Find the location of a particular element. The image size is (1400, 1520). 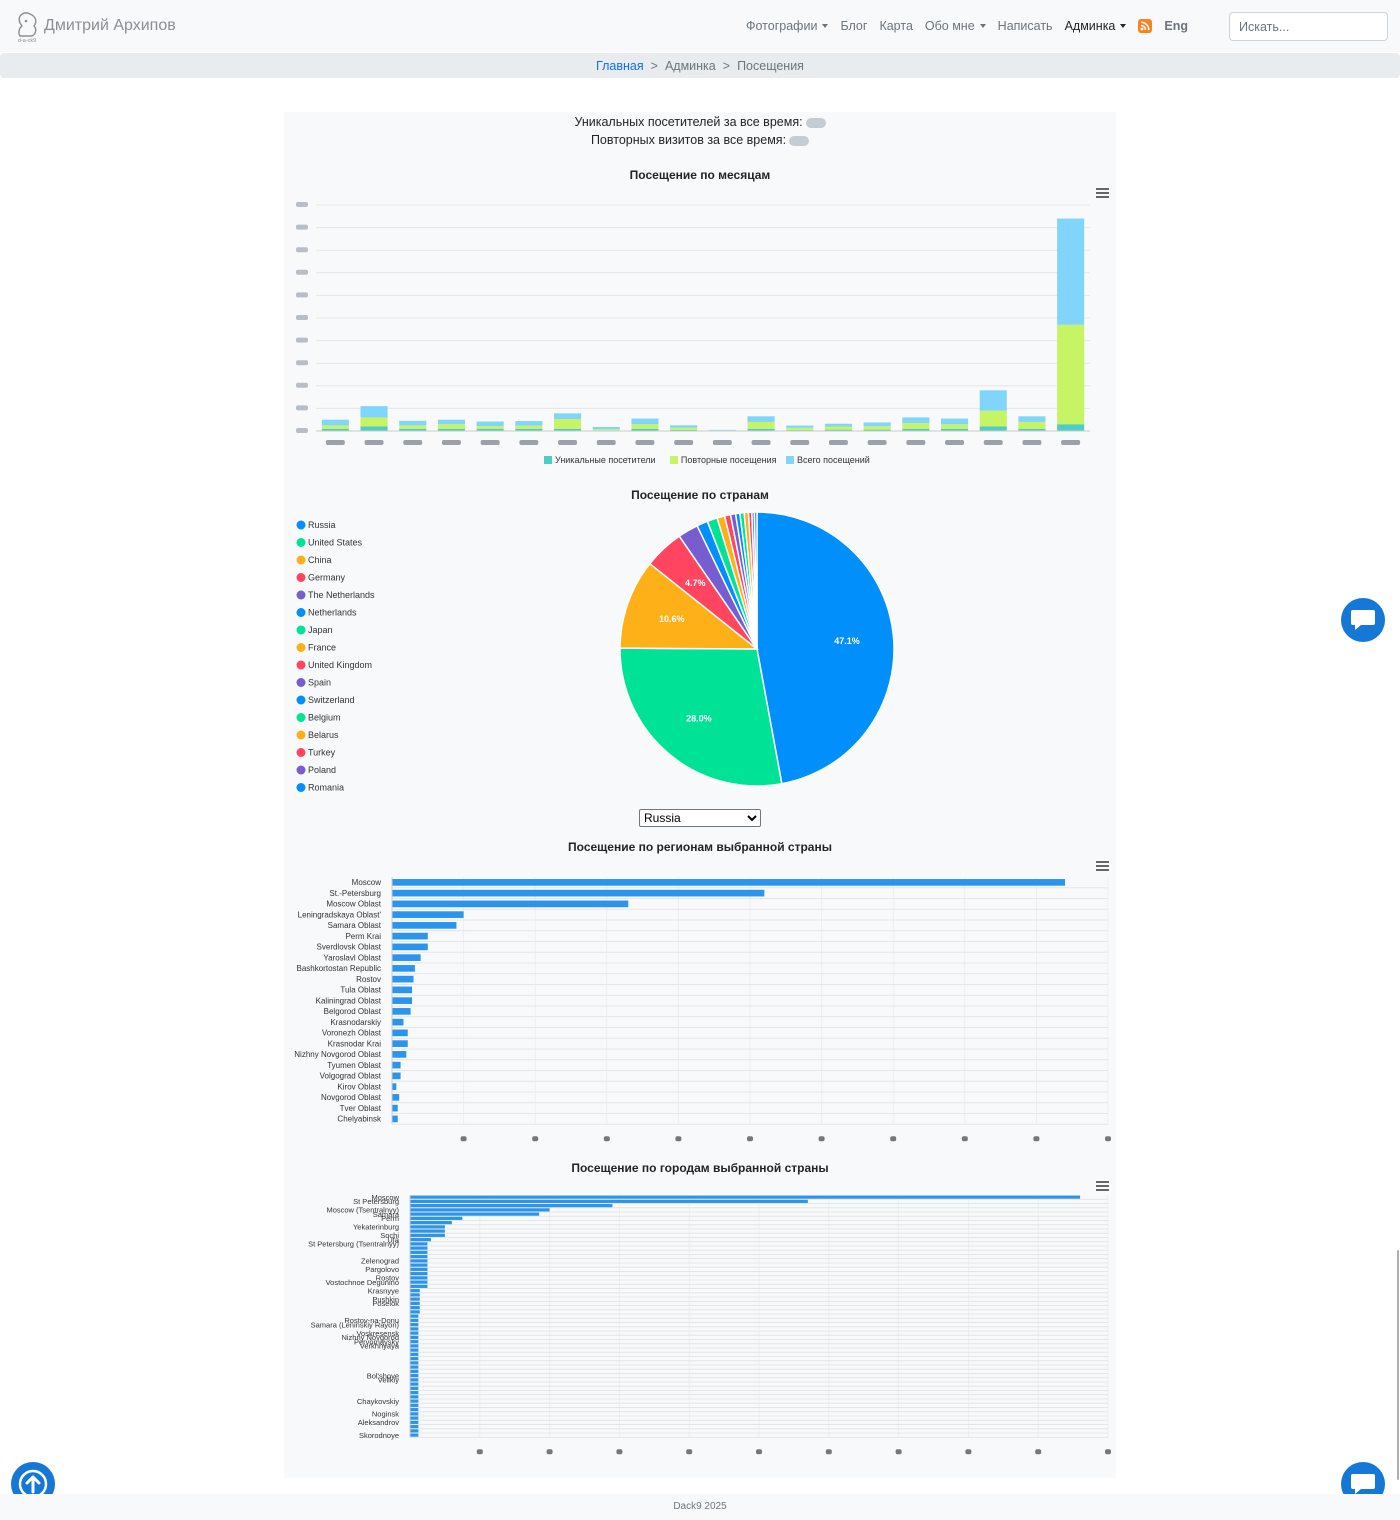

nav-item-5: Админка is located at coordinates (1096, 26).